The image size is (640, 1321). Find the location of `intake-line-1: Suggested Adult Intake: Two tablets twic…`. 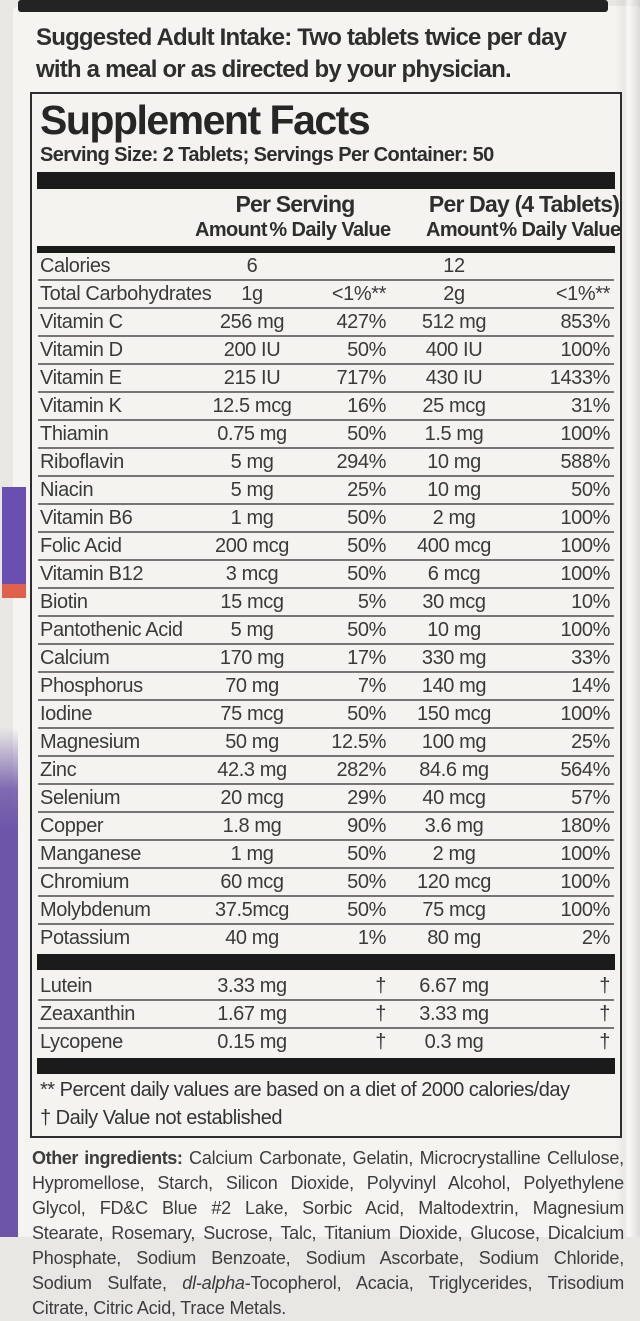

intake-line-1: Suggested Adult Intake: Two tablets twic… is located at coordinates (301, 37).